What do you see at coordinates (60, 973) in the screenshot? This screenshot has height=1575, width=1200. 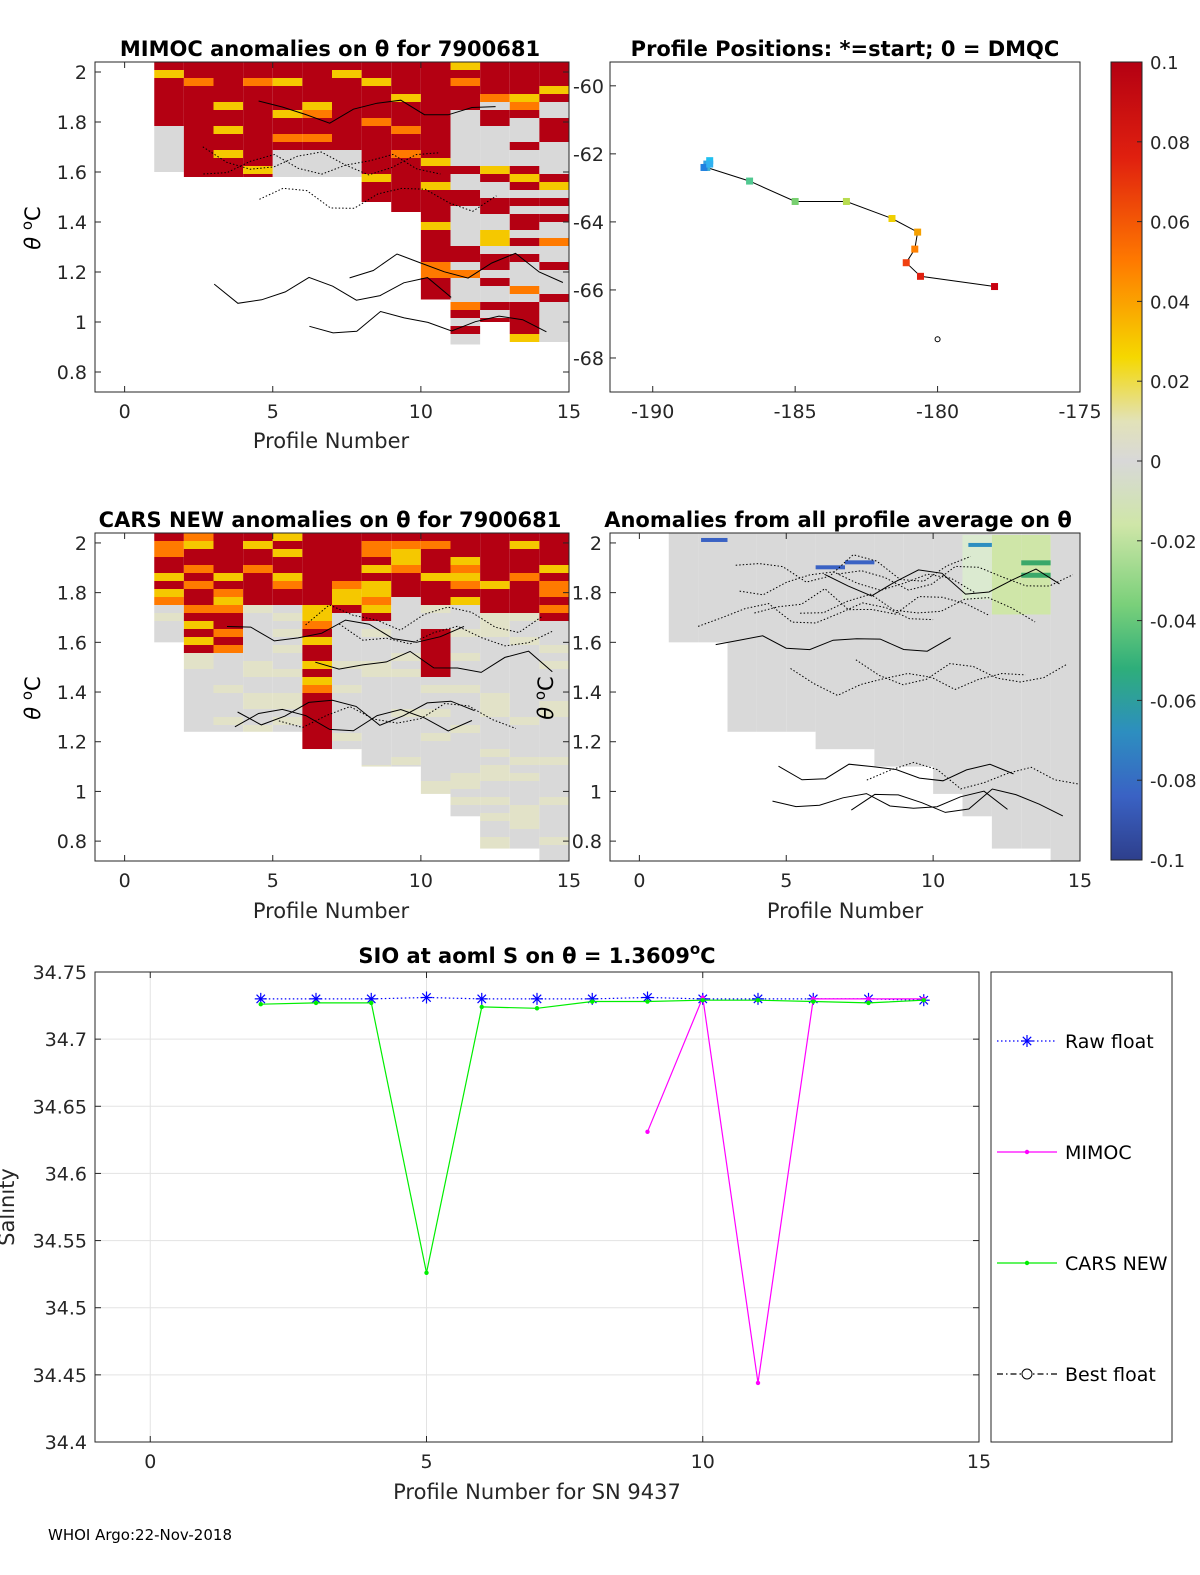 I see `salinity-ytick-label: 34.75` at bounding box center [60, 973].